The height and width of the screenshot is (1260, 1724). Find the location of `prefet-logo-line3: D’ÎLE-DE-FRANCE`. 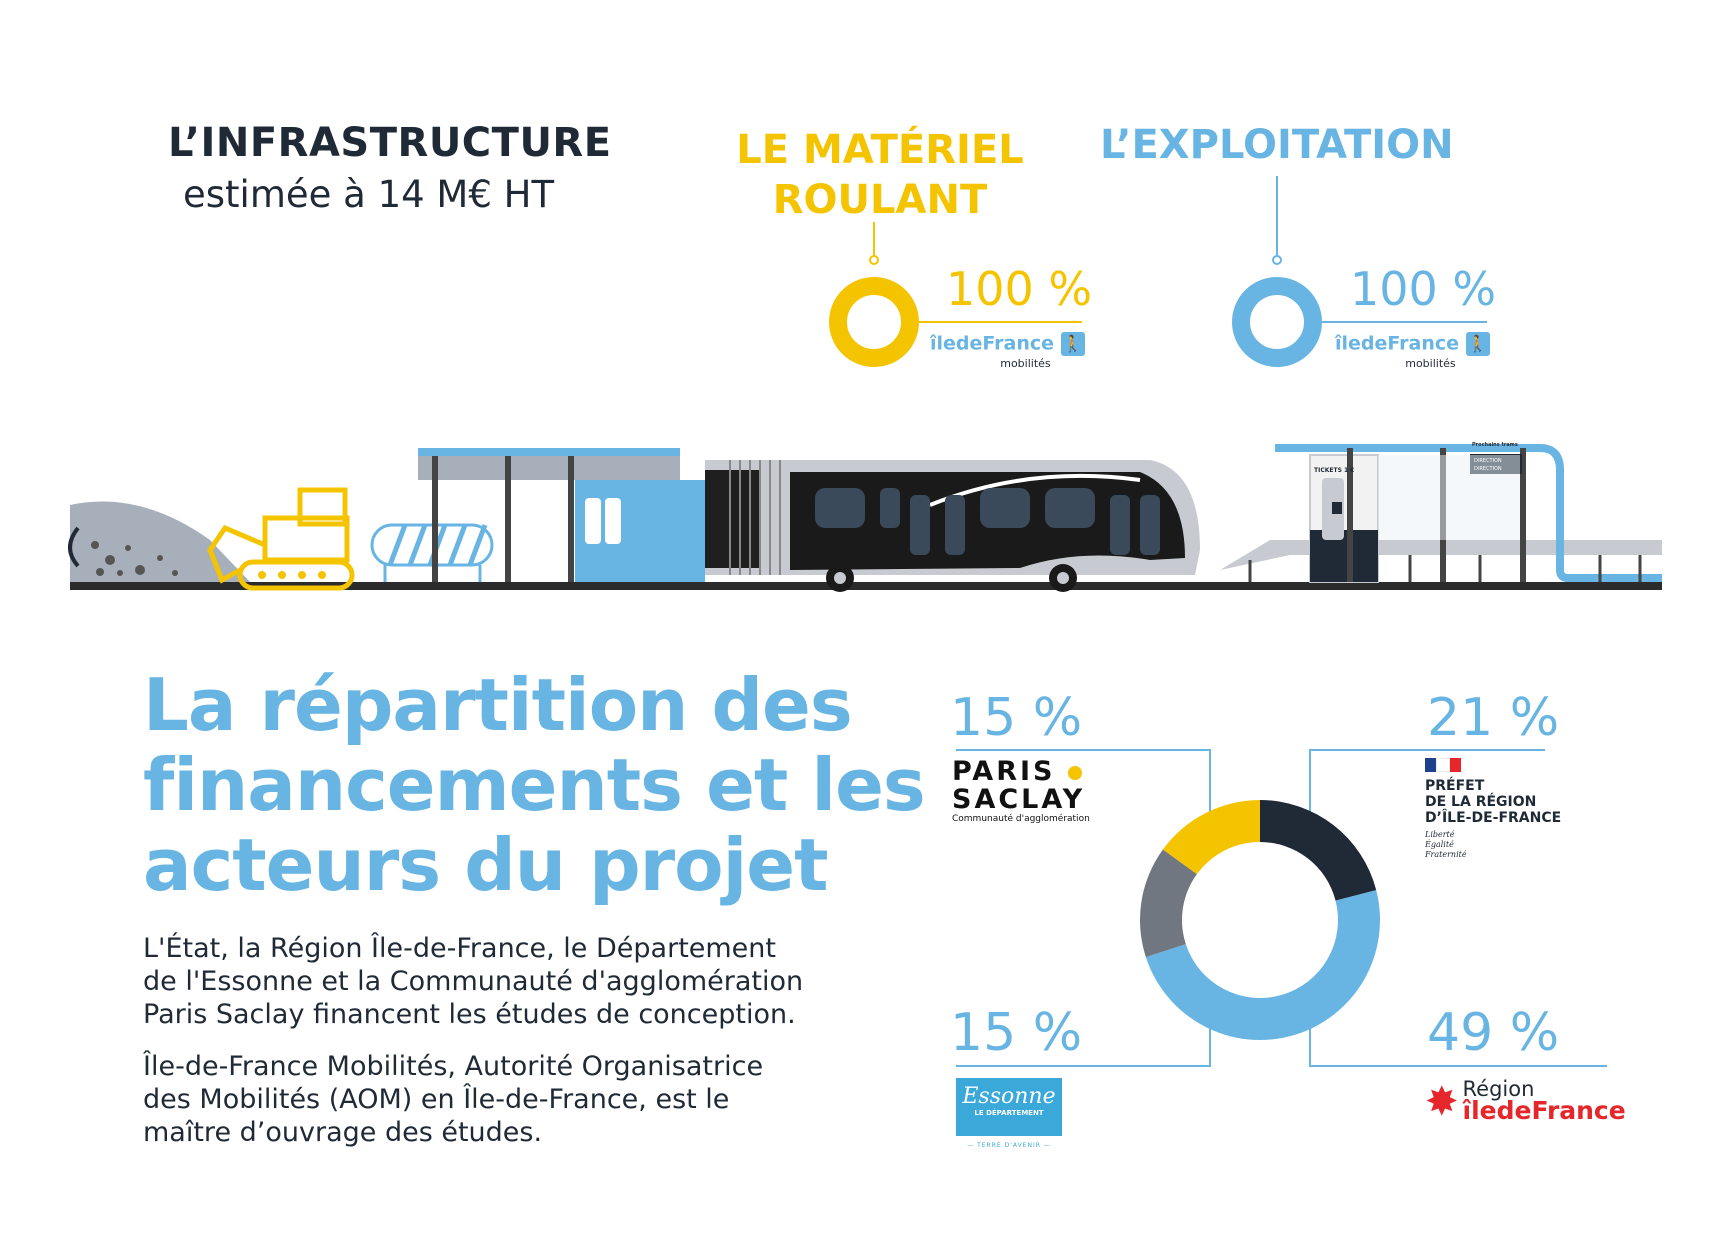

prefet-logo-line3: D’ÎLE-DE-FRANCE is located at coordinates (1493, 818).